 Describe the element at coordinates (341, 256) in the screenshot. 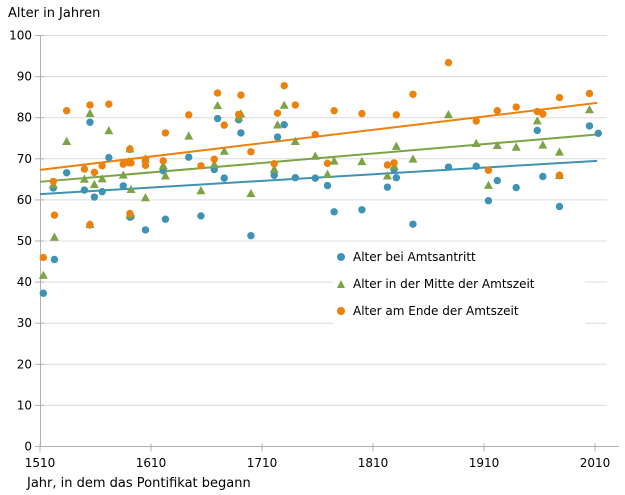

I see `legend-circle-blue-icon` at that location.